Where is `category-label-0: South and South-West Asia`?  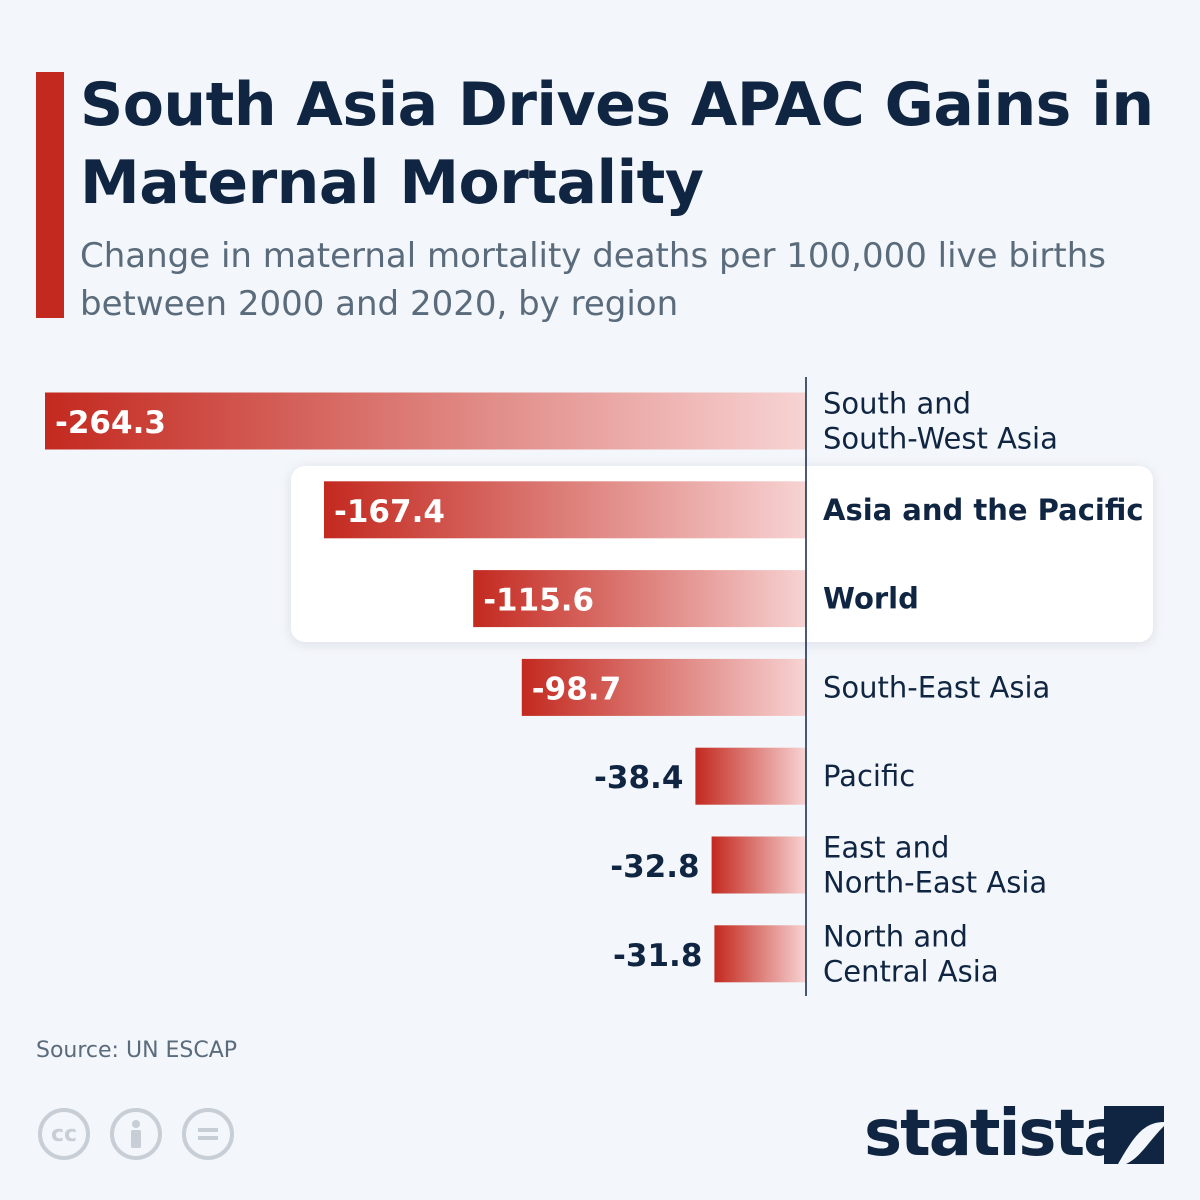
category-label-0: South and South-West Asia is located at coordinates (940, 421).